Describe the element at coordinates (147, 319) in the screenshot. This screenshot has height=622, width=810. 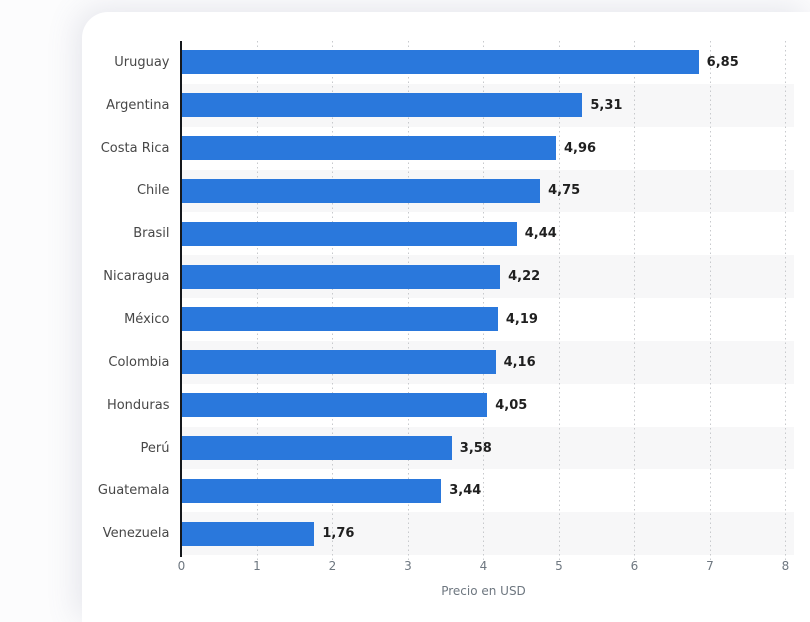
I see `category-label: México` at that location.